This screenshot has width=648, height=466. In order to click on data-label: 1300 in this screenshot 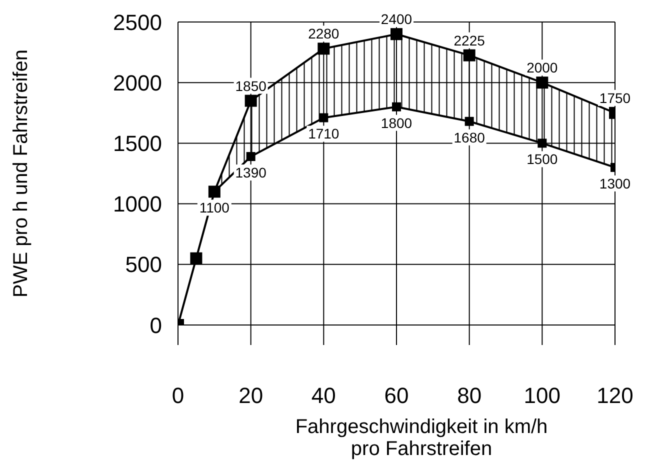, I will do `click(615, 183)`.